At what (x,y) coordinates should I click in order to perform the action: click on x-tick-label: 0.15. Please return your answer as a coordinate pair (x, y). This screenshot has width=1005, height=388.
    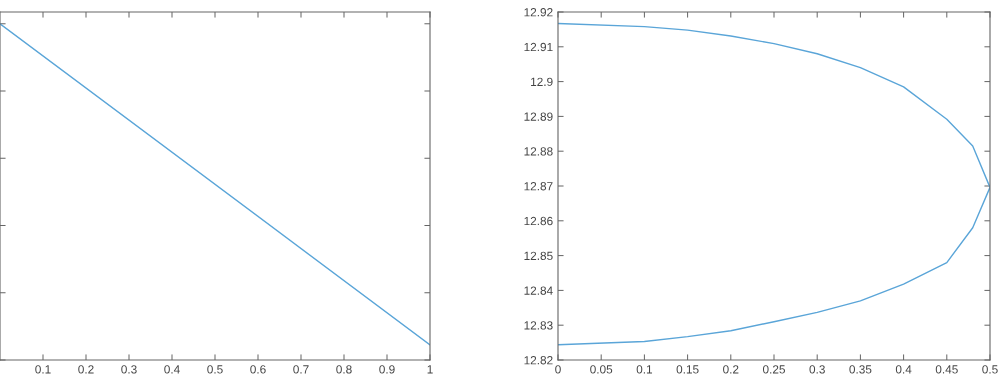
    Looking at the image, I should click on (687, 369).